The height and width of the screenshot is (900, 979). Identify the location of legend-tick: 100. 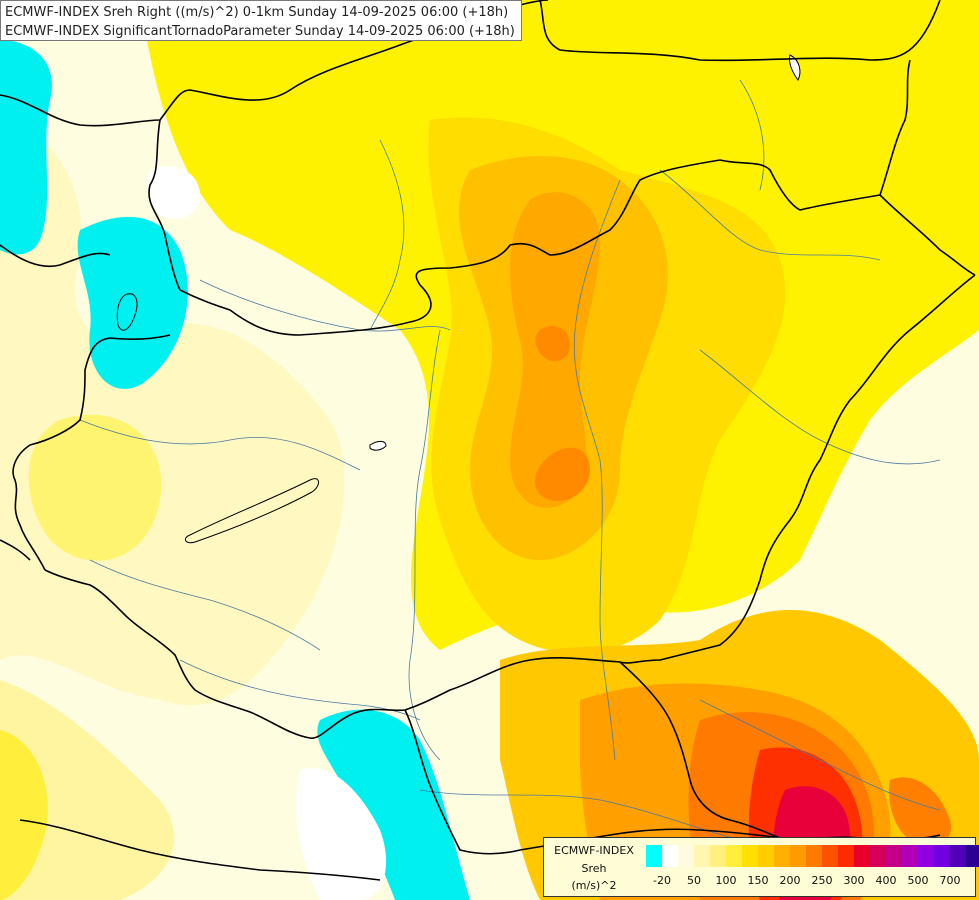
(726, 880).